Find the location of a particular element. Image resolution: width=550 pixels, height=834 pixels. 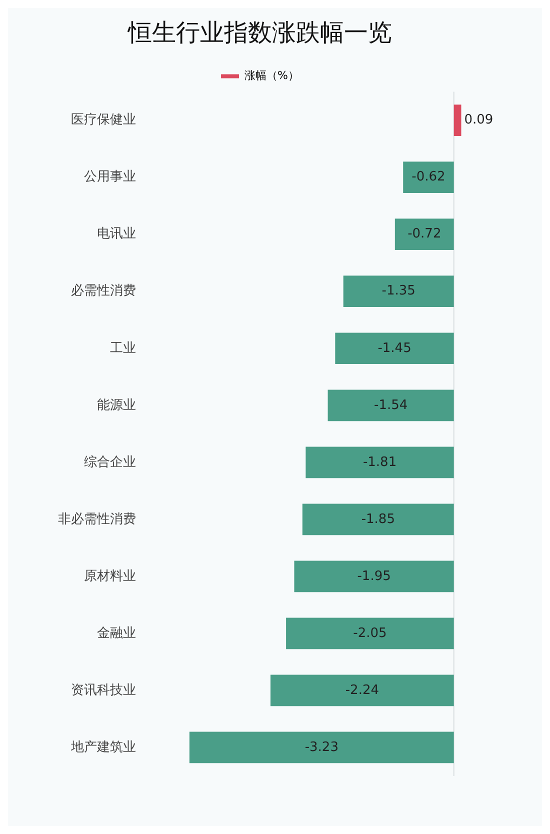

data-label: -1.54 is located at coordinates (391, 405).